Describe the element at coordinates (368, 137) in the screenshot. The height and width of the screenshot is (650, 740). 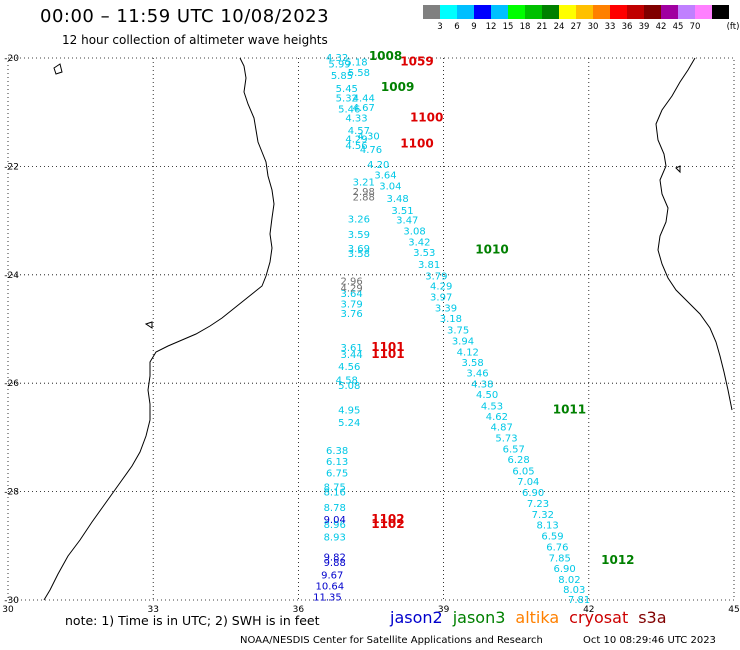
I see `wave-height-label: 4.30` at that location.